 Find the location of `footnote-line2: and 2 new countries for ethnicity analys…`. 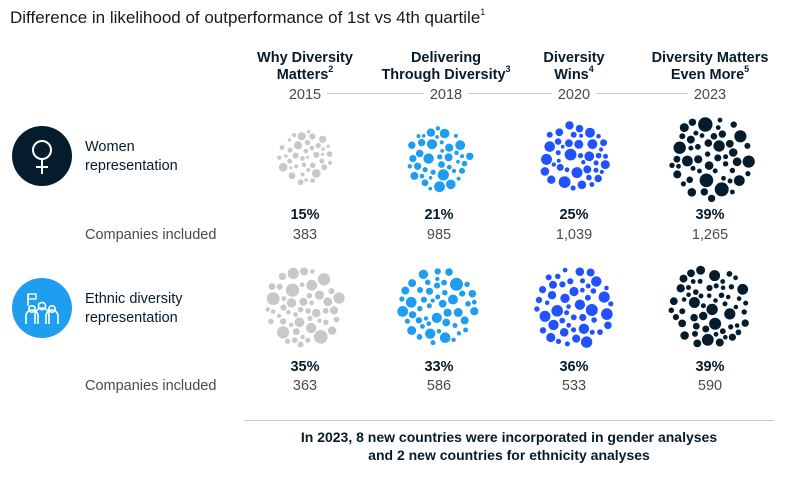

footnote-line2: and 2 new countries for ethnicity analys… is located at coordinates (509, 455).